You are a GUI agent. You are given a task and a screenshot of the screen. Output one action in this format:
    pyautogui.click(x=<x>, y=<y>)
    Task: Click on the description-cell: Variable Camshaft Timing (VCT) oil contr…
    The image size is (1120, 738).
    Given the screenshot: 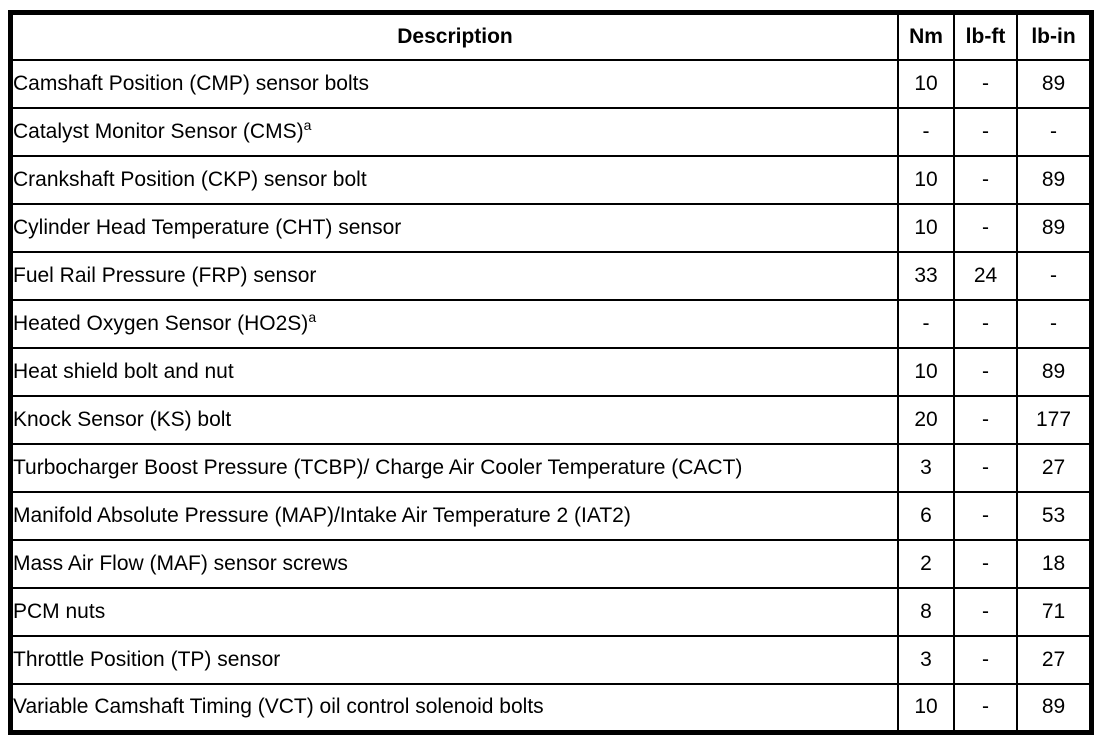 What is the action you would take?
    pyautogui.click(x=454, y=708)
    